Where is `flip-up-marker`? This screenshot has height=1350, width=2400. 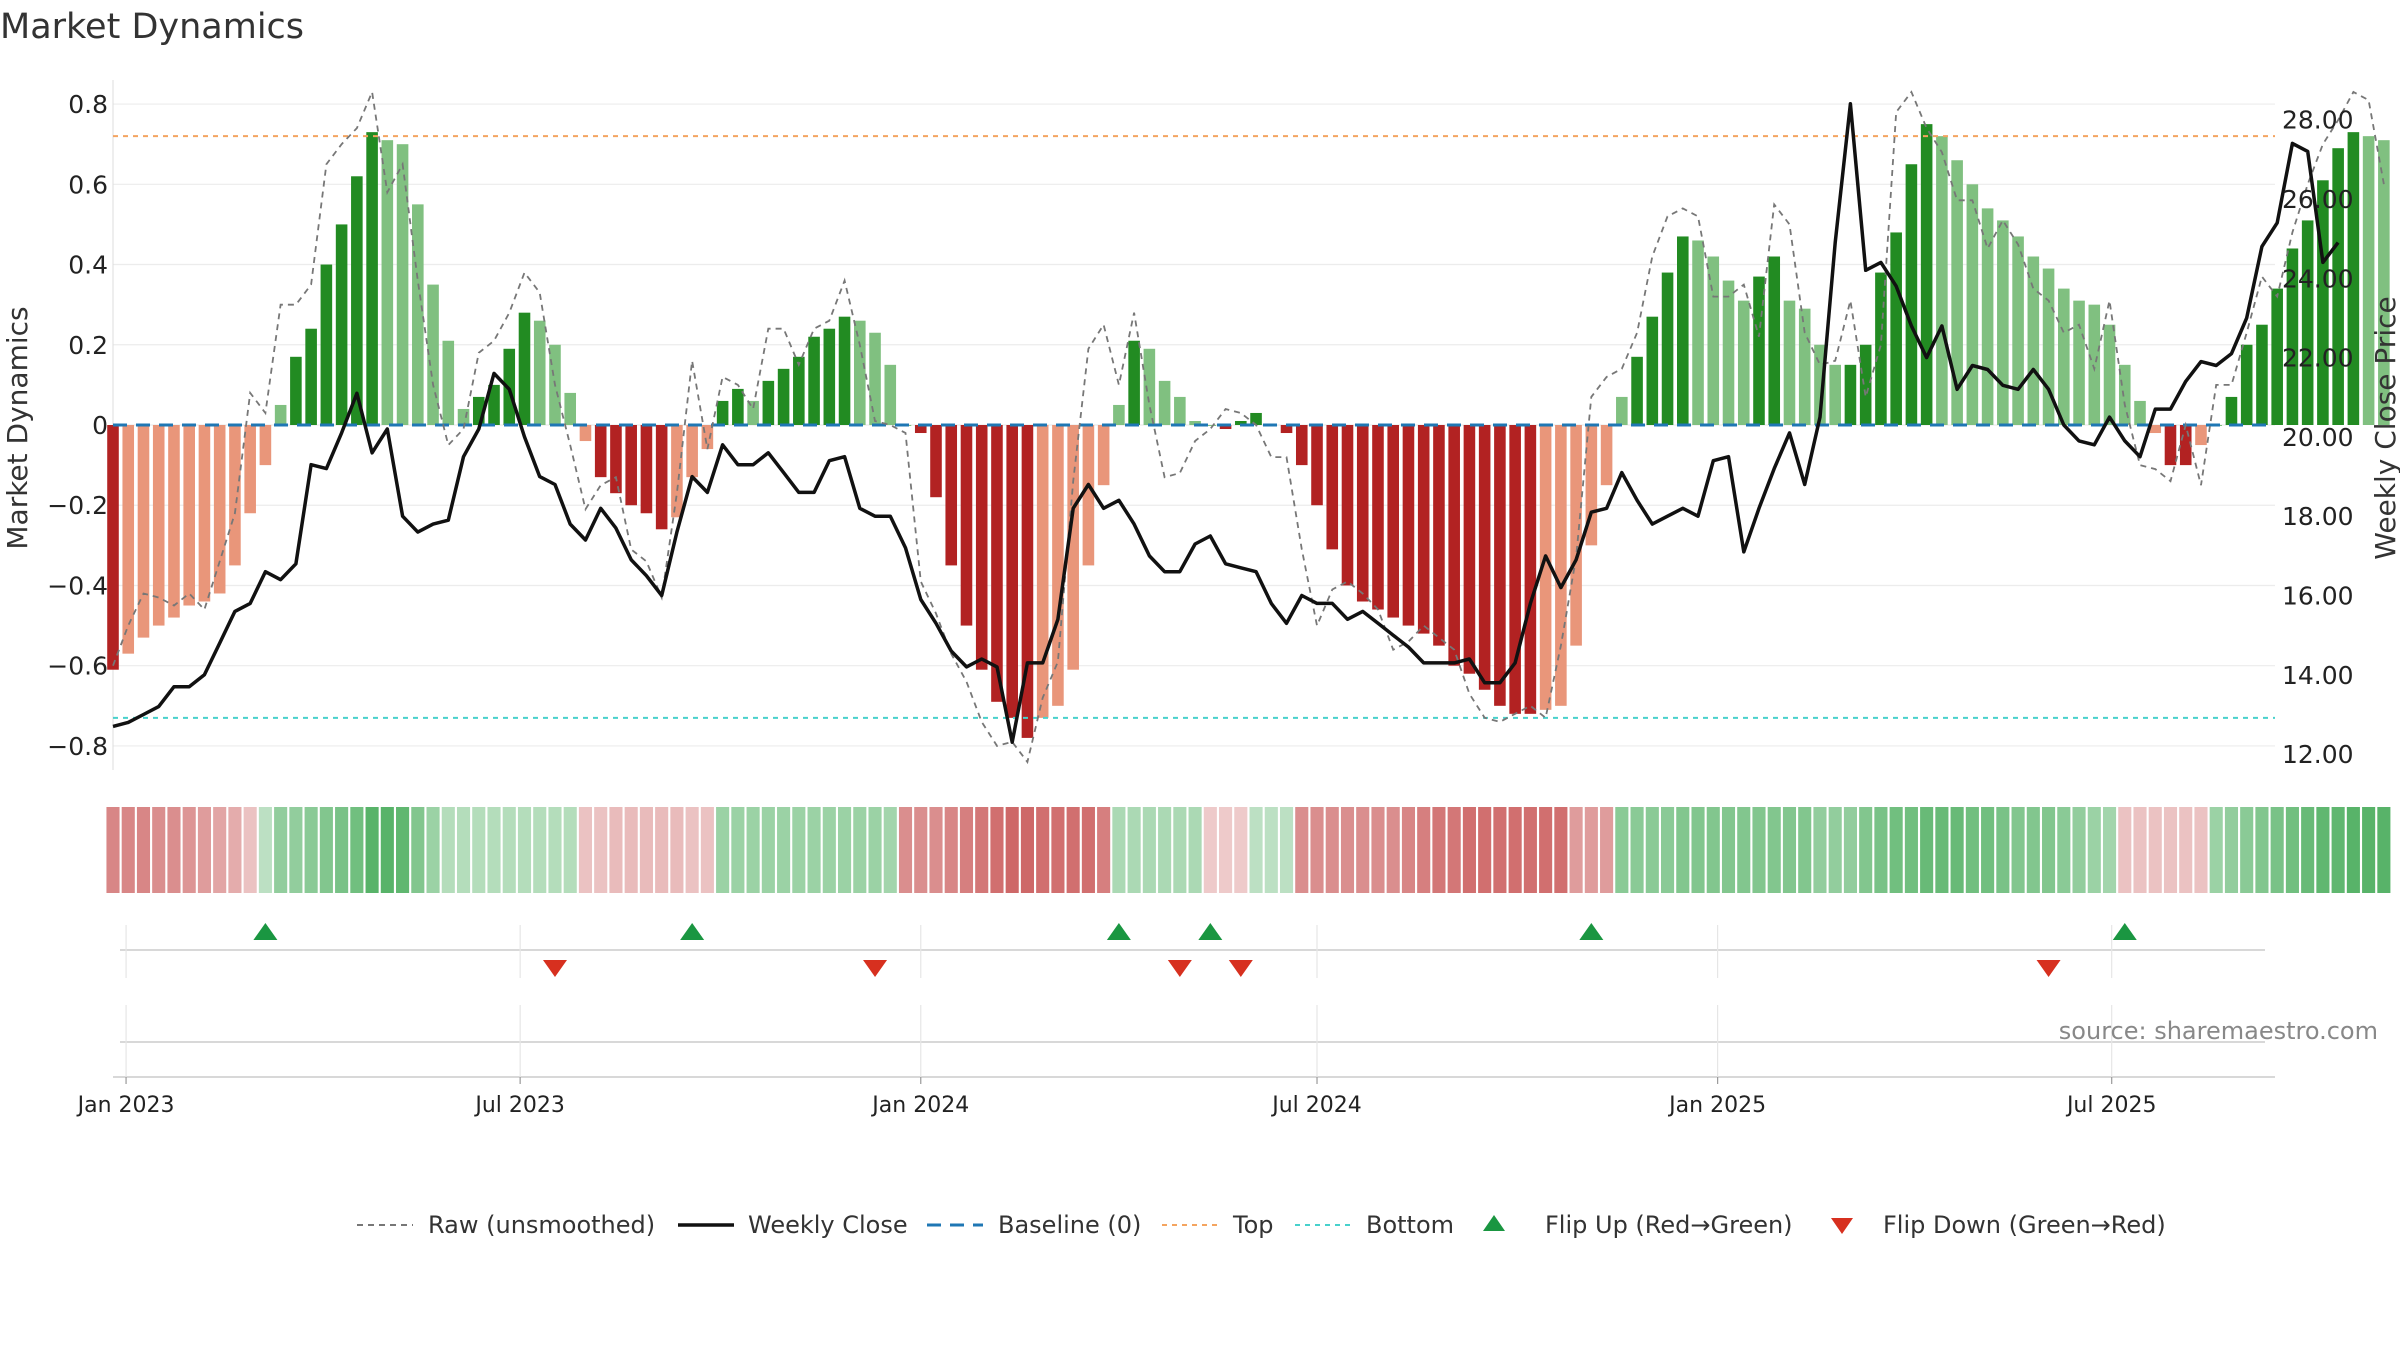
flip-up-marker is located at coordinates (265, 931).